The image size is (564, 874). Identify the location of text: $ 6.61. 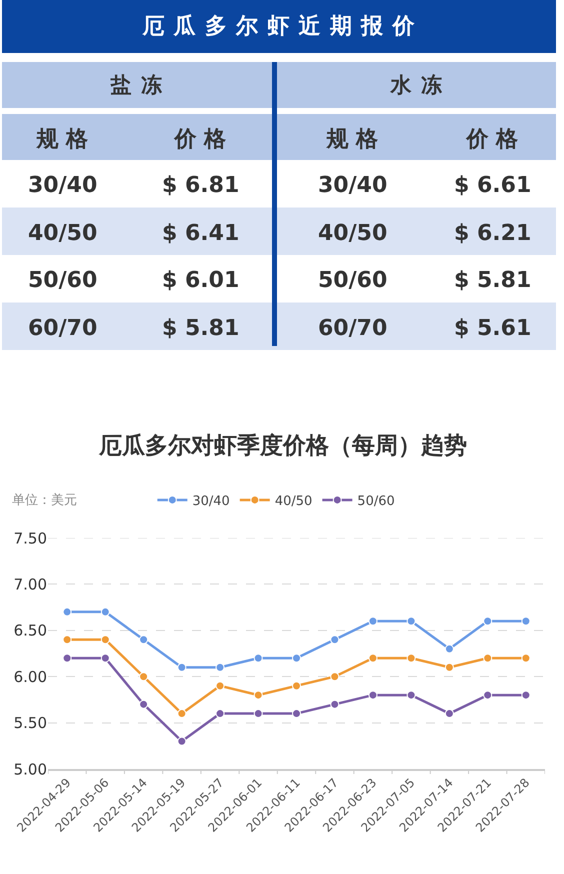
(493, 185).